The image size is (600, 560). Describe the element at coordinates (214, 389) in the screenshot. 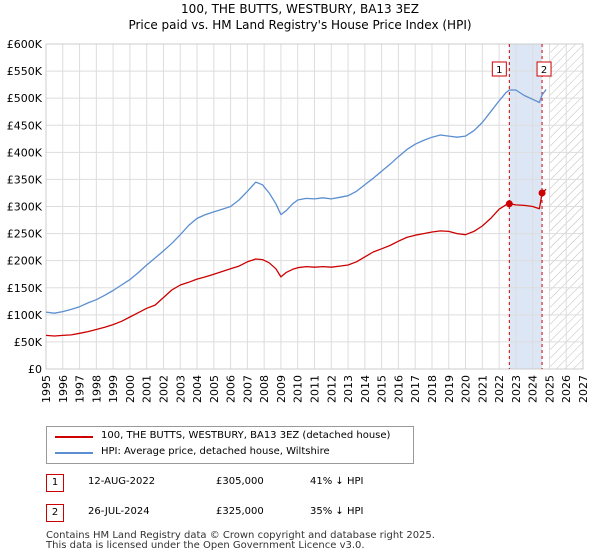

I see `x-tick-label: 2005` at that location.